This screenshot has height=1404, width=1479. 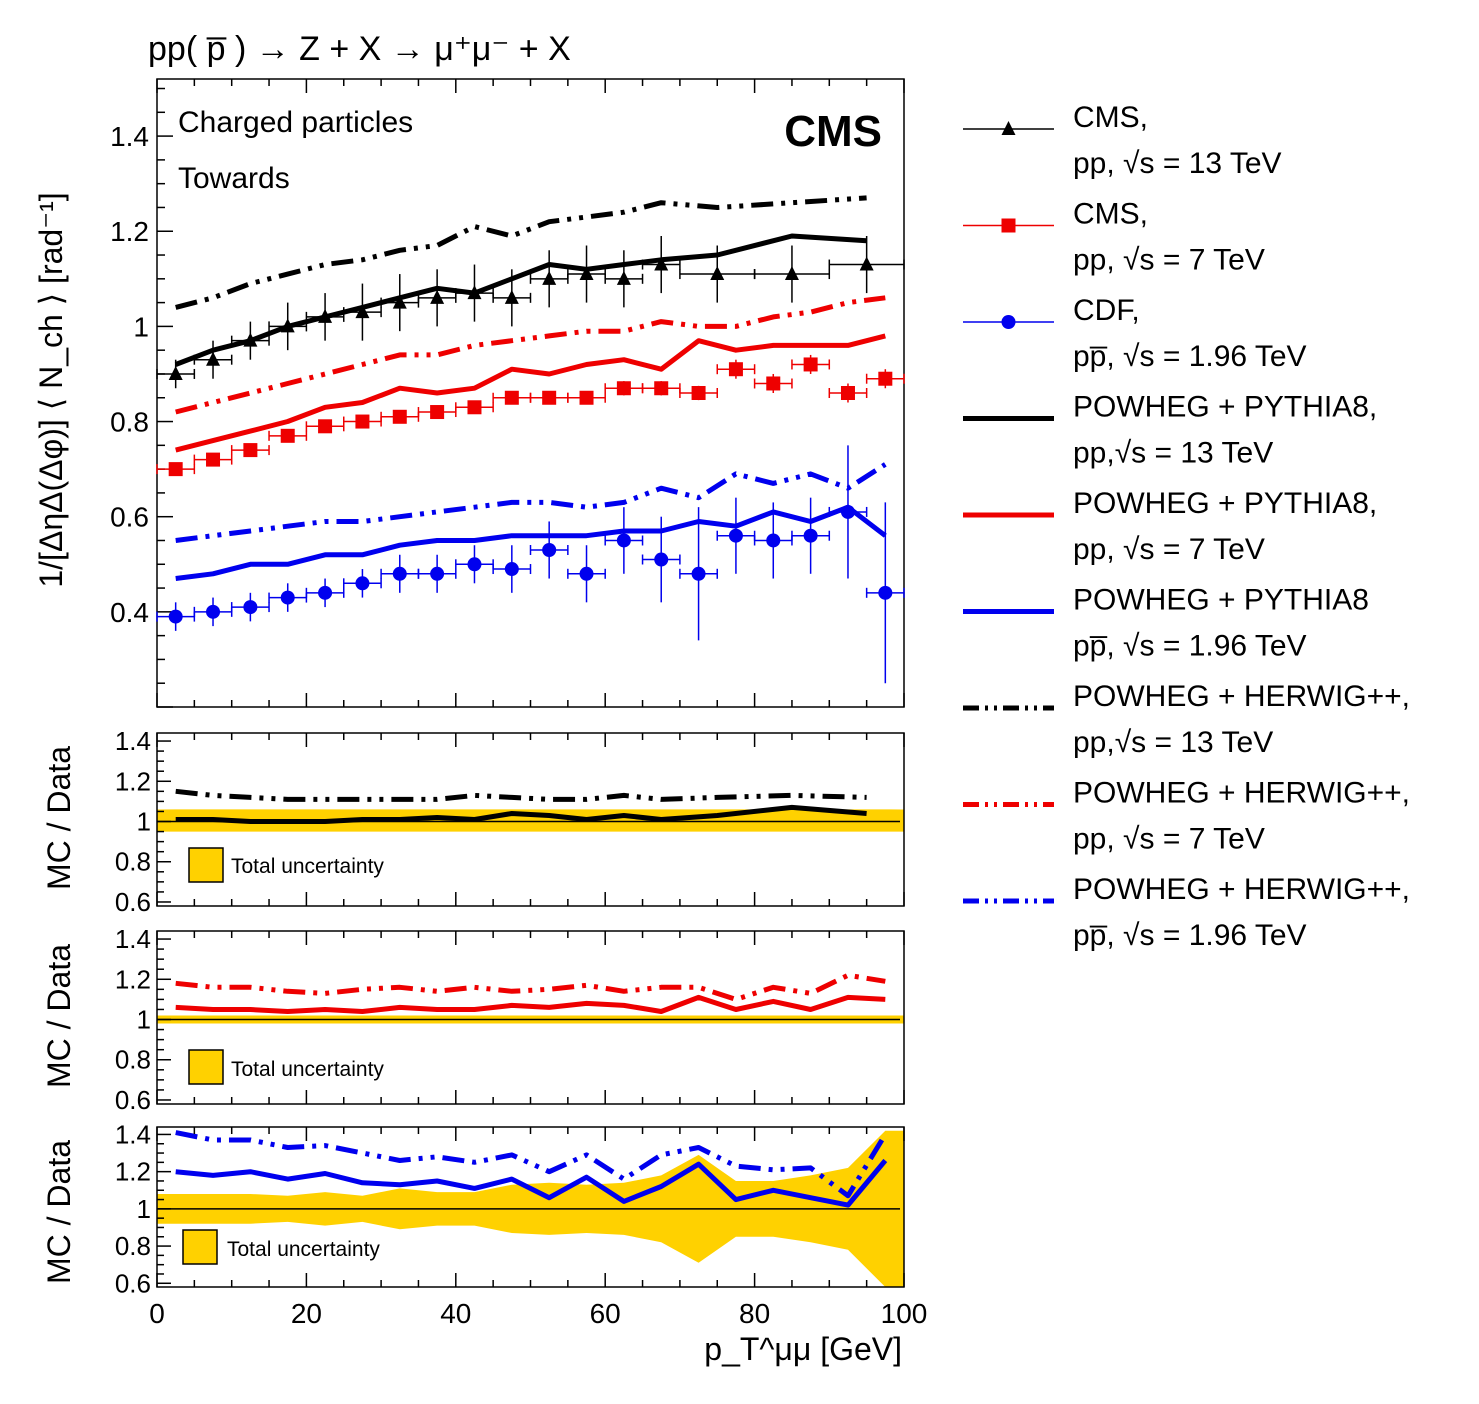 What do you see at coordinates (129, 136) in the screenshot?
I see `y-tick-label: 1.4` at bounding box center [129, 136].